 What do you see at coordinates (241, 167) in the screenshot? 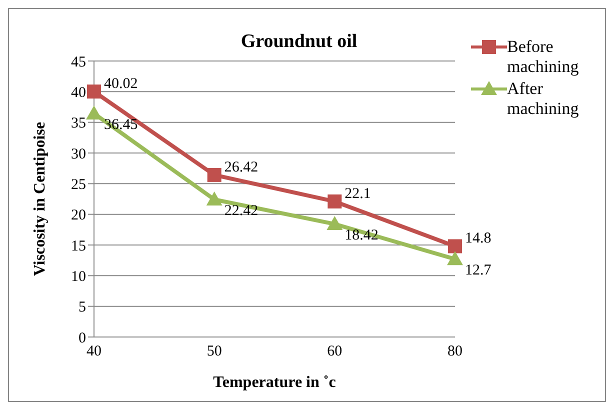
I see `data-label: 26.42` at bounding box center [241, 167].